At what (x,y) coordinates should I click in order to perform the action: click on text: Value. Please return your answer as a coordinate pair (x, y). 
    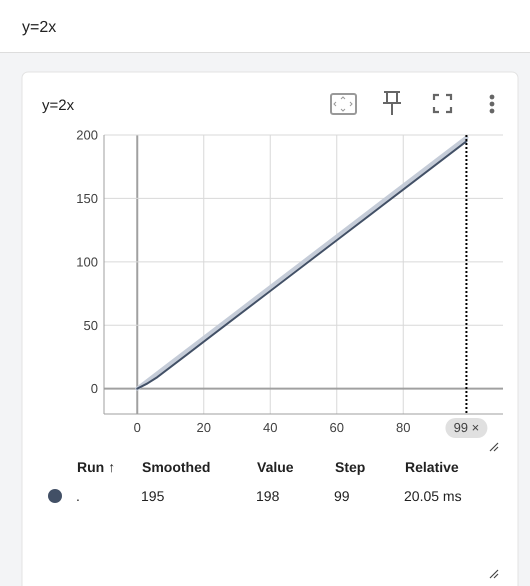
    Looking at the image, I should click on (275, 467).